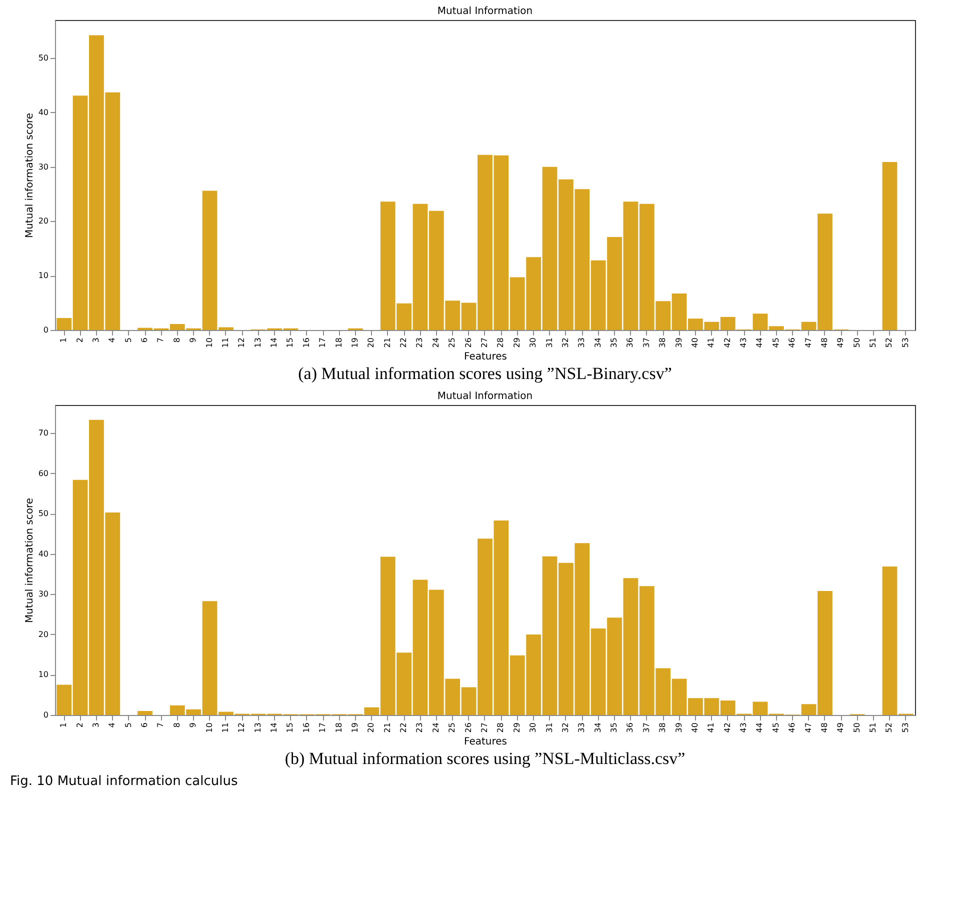  Describe the element at coordinates (759, 343) in the screenshot. I see `x-tick-label: 44` at that location.